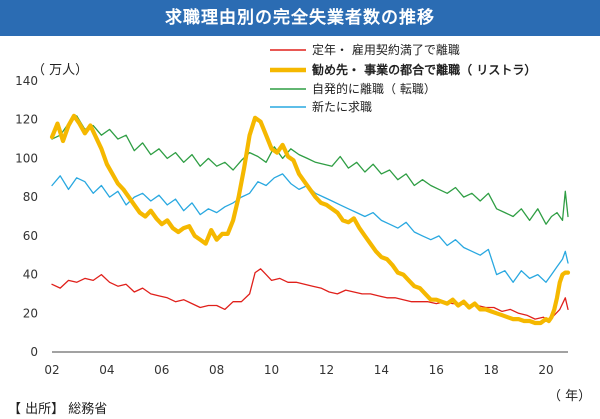 The height and width of the screenshot is (419, 600). Describe the element at coordinates (30, 236) in the screenshot. I see `y-tick-label: 60` at that location.